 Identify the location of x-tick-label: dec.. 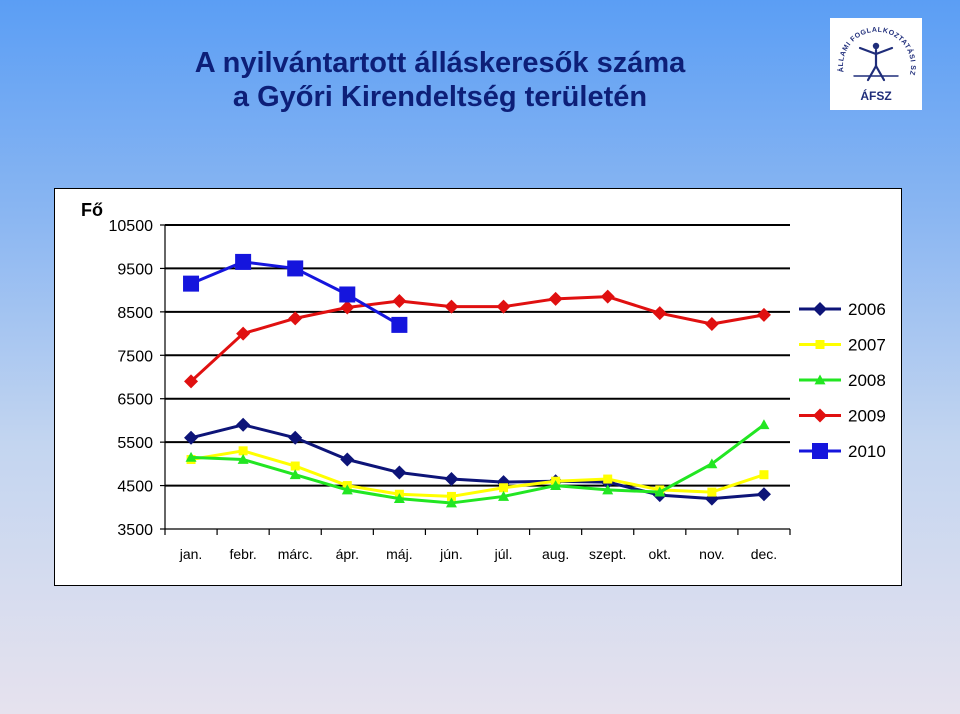
(764, 554).